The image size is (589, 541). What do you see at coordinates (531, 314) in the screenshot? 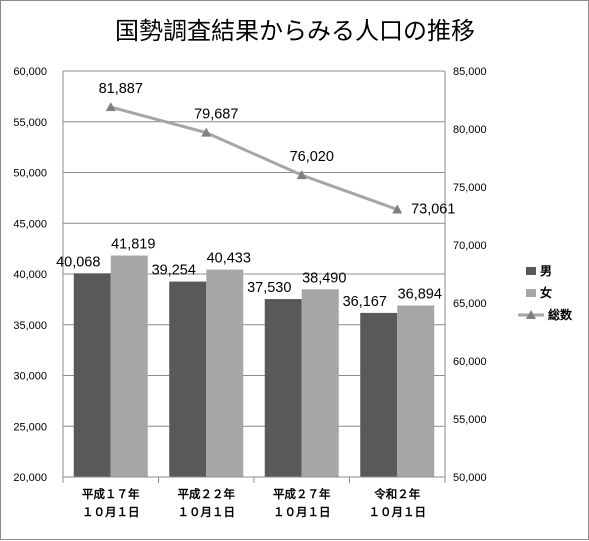
I see `legend-marker` at bounding box center [531, 314].